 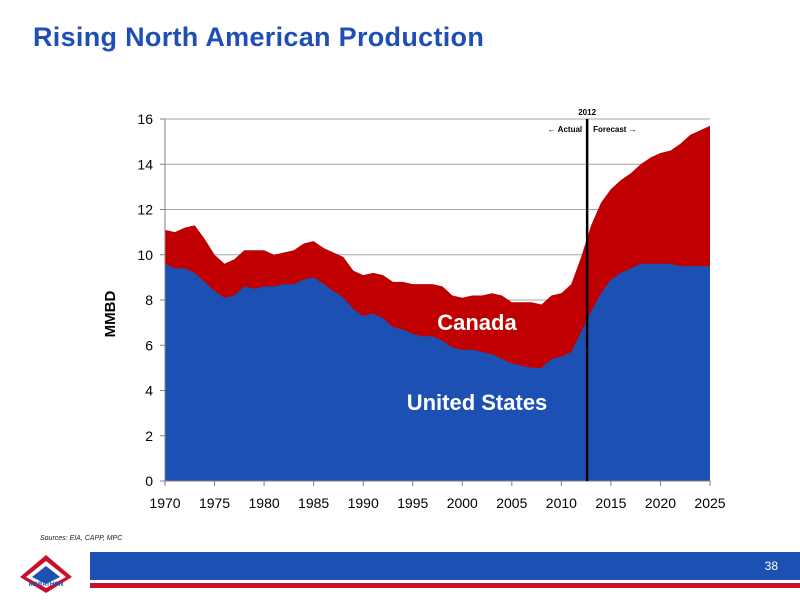 What do you see at coordinates (709, 503) in the screenshot?
I see `x-tick-label: 2025` at bounding box center [709, 503].